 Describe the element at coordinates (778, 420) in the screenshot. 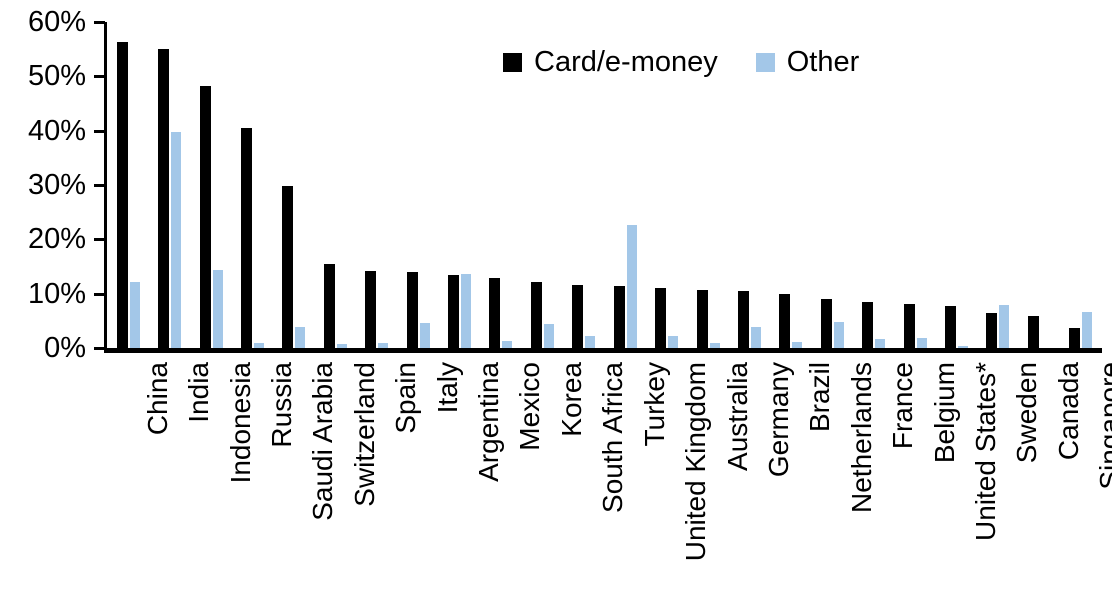

I see `x-axis-label: Germany` at that location.